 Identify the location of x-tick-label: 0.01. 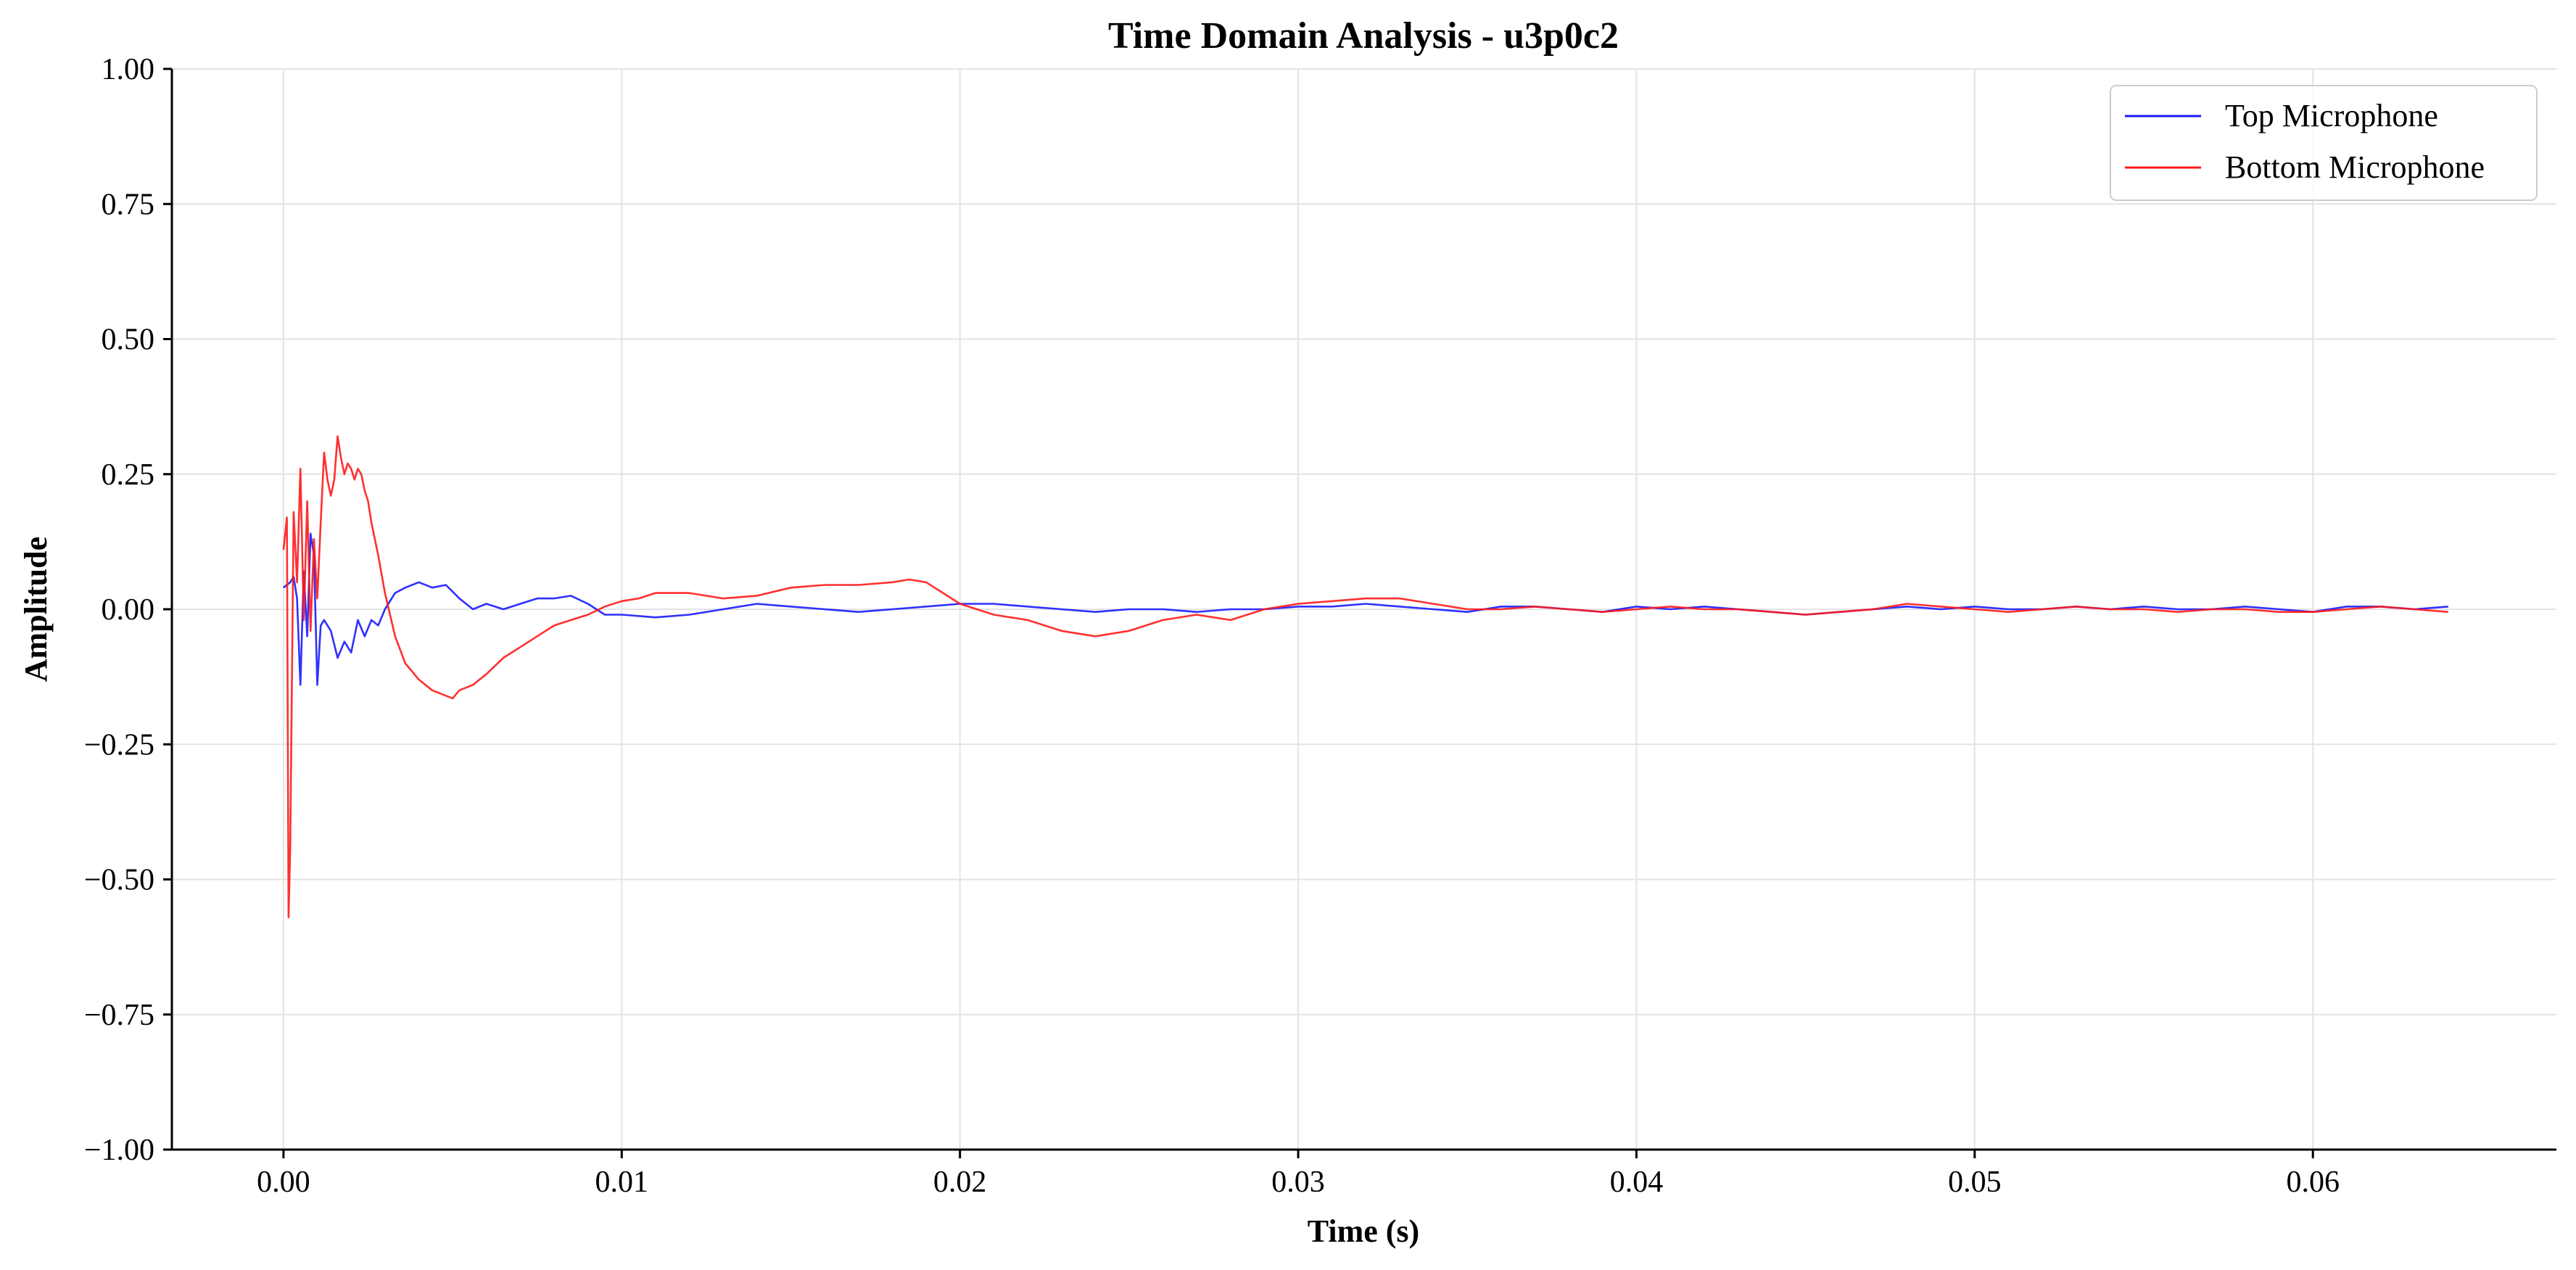
(622, 1182).